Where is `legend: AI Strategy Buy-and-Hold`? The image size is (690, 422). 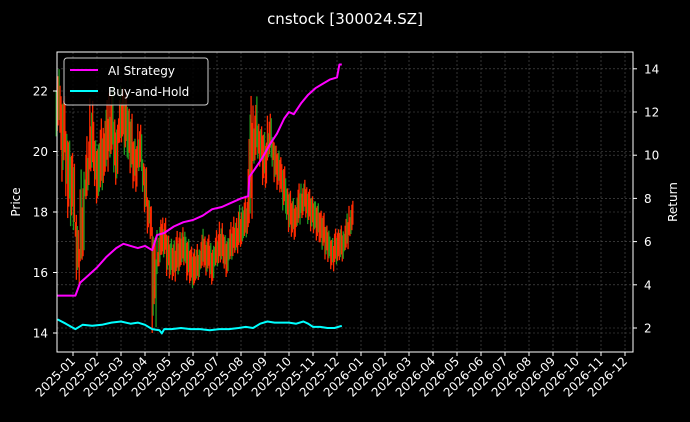 legend: AI Strategy Buy-and-Hold is located at coordinates (136, 81).